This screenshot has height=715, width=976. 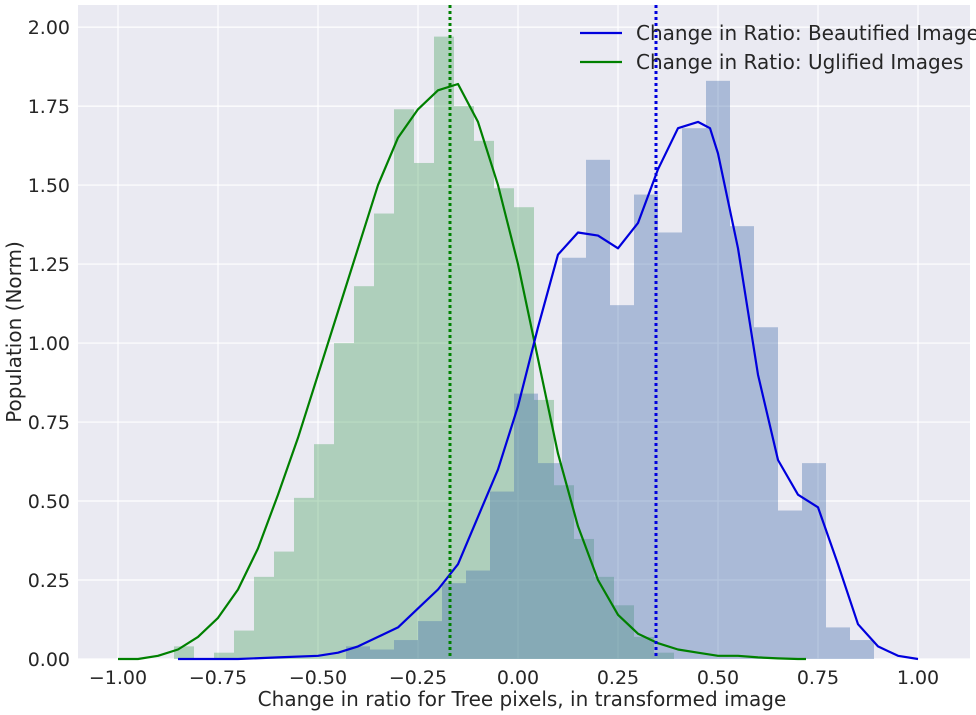 I want to click on y-axis-label: Population (Norm), so click(x=14, y=332).